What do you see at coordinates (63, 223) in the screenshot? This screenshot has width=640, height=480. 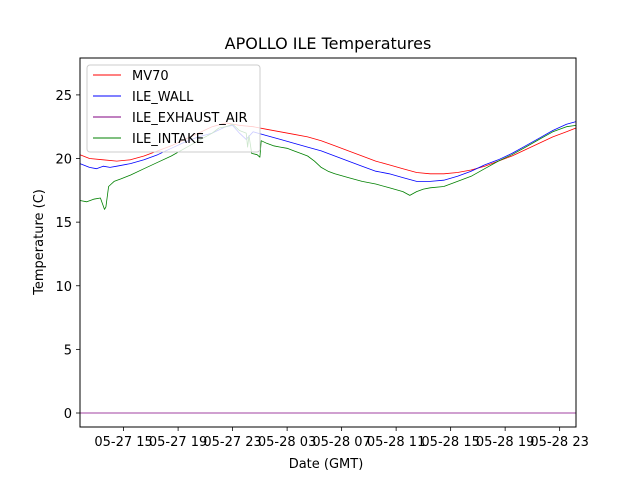 I see `y-tick-label: 15` at bounding box center [63, 223].